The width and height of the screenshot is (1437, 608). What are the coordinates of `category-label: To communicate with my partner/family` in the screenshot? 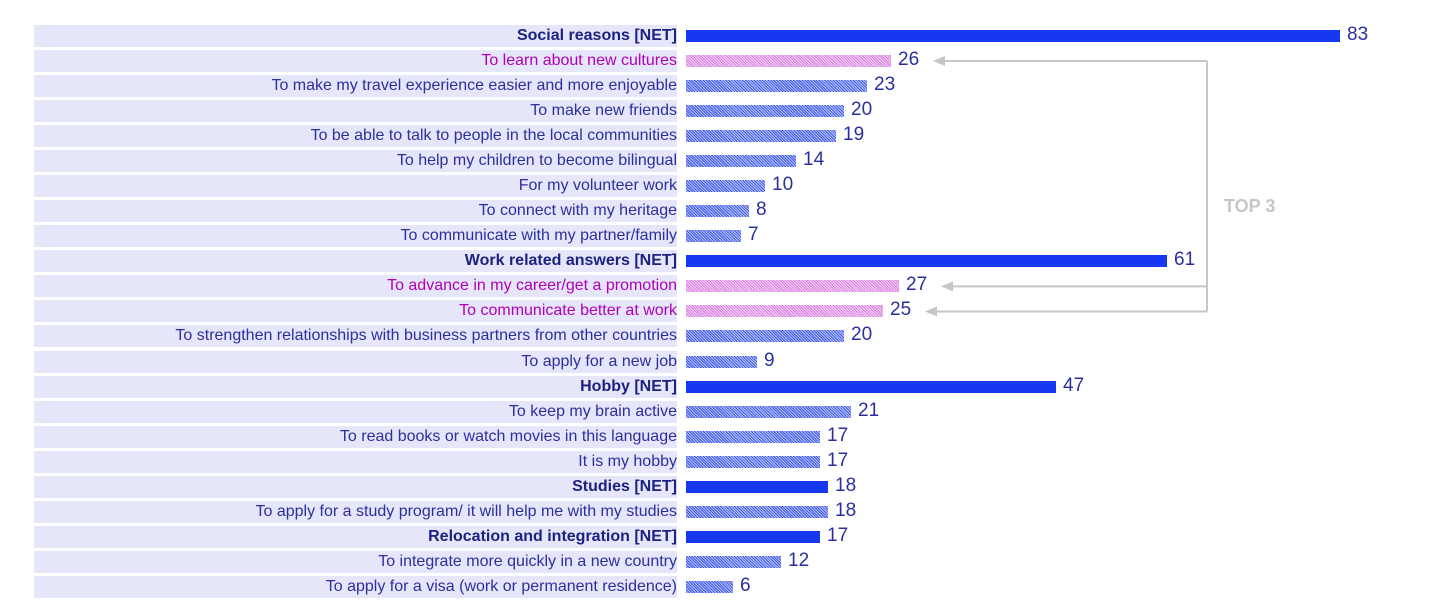 It's located at (538, 236).